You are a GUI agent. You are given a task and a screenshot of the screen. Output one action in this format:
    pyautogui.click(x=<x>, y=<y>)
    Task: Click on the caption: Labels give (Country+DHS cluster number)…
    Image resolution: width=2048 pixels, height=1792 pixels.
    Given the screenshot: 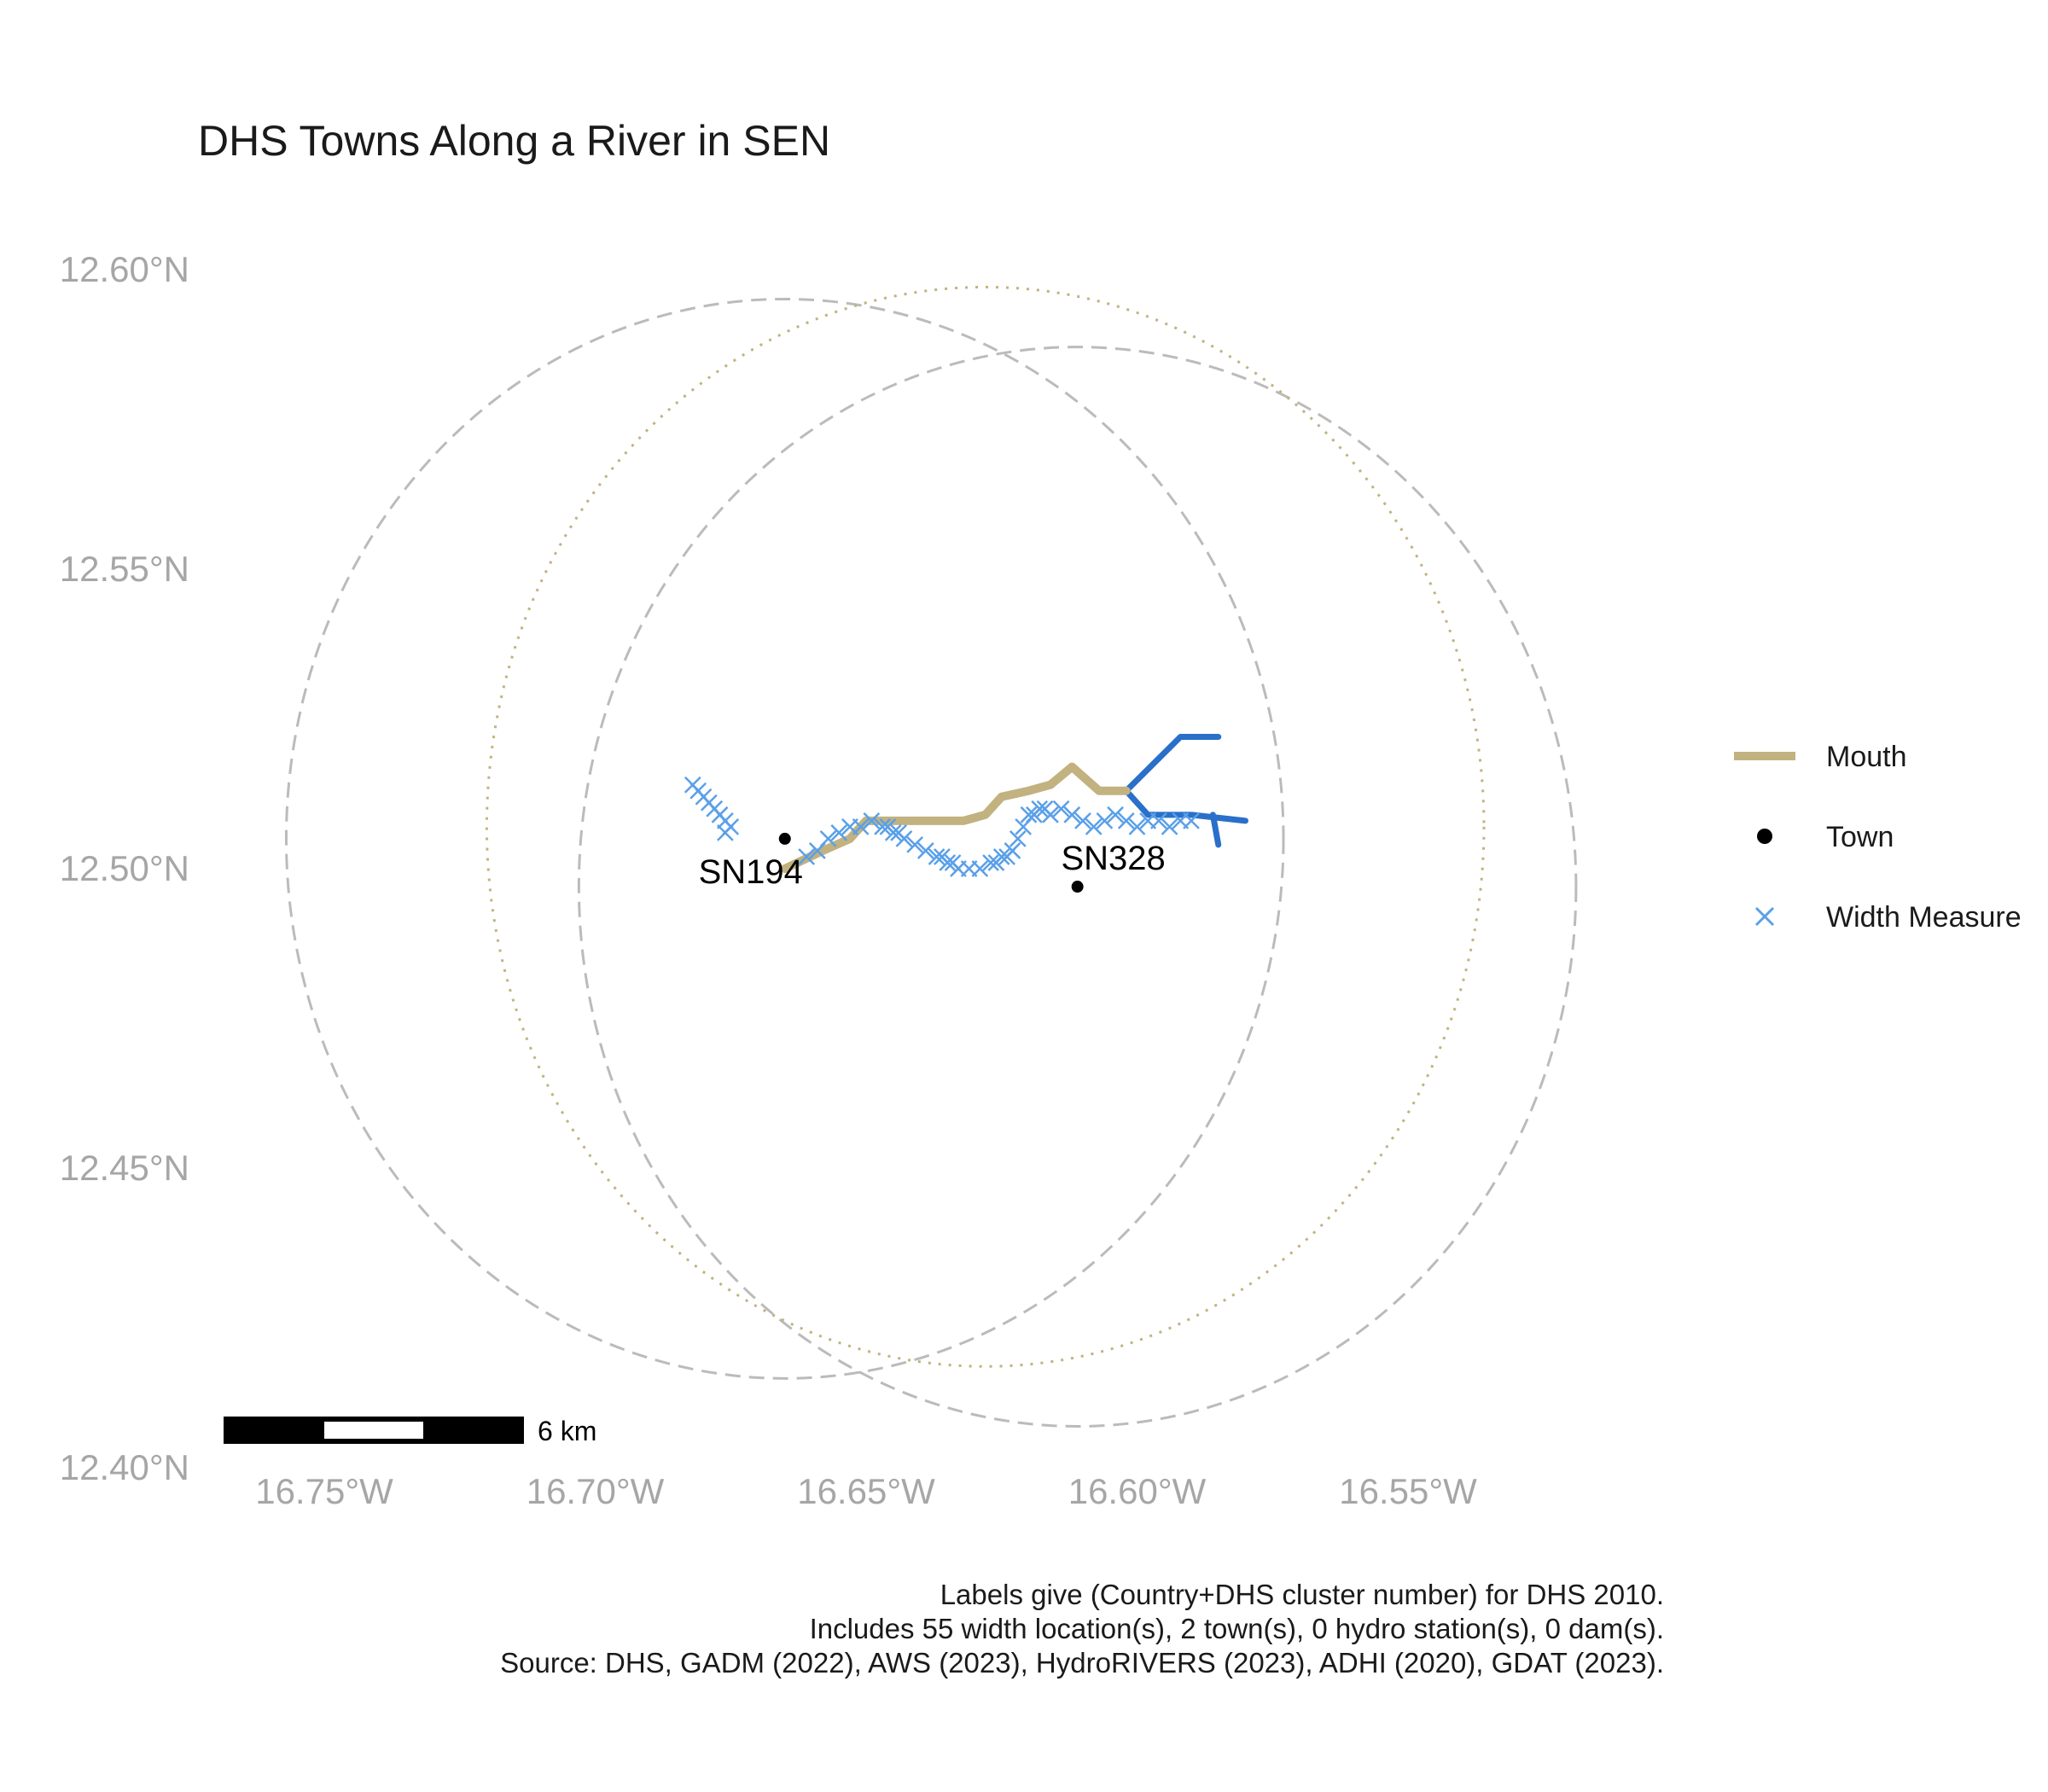 What is the action you would take?
    pyautogui.click(x=1082, y=1629)
    